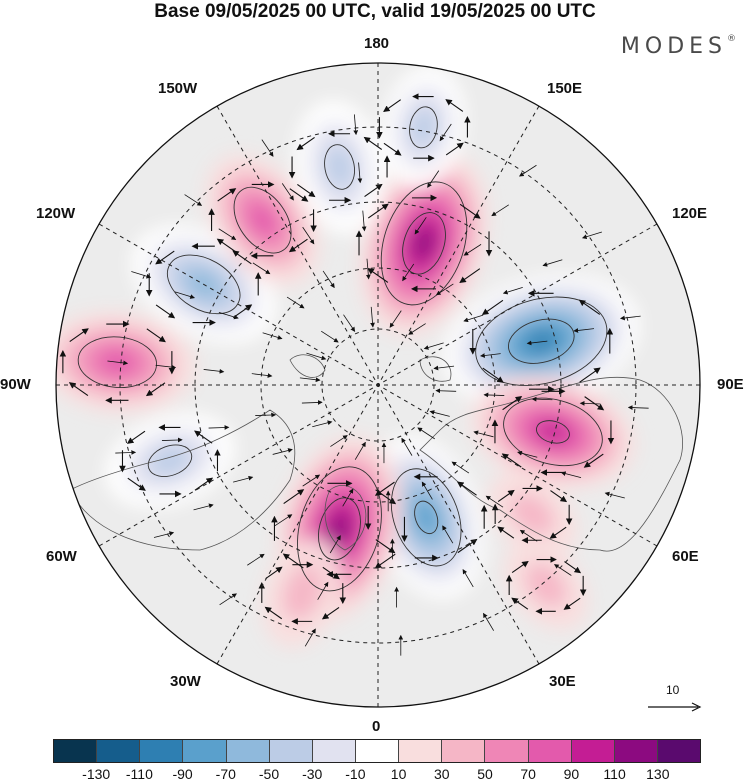 The image size is (750, 783). Describe the element at coordinates (673, 46) in the screenshot. I see `logo-text: MODES` at that location.